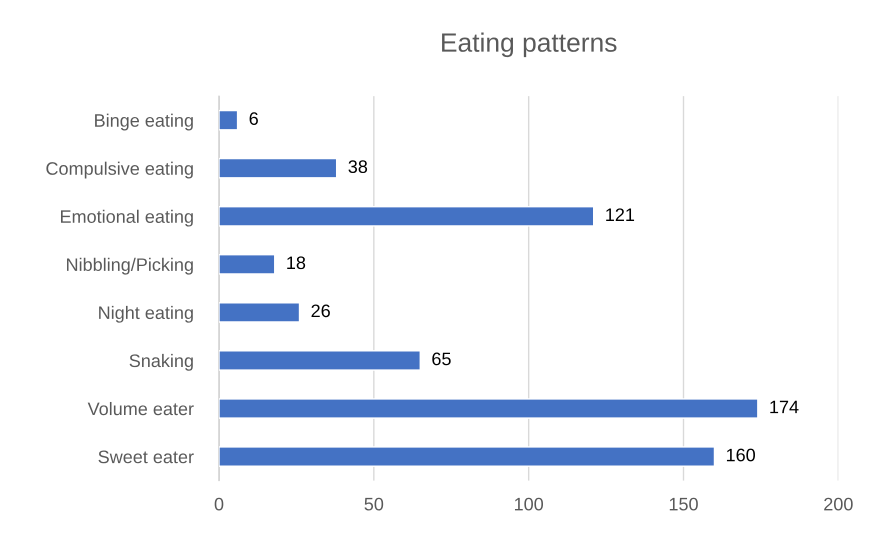 The image size is (876, 534). What do you see at coordinates (374, 504) in the screenshot?
I see `x-tick-label: 50` at bounding box center [374, 504].